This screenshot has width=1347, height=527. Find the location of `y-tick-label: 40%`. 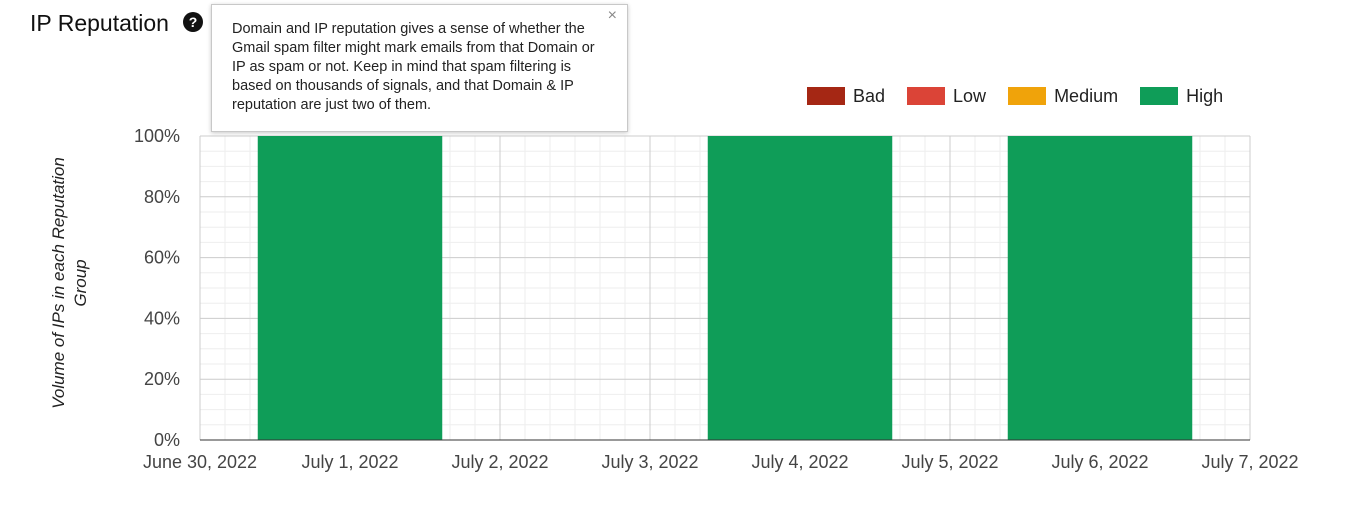

y-tick-label: 40% is located at coordinates (162, 318).